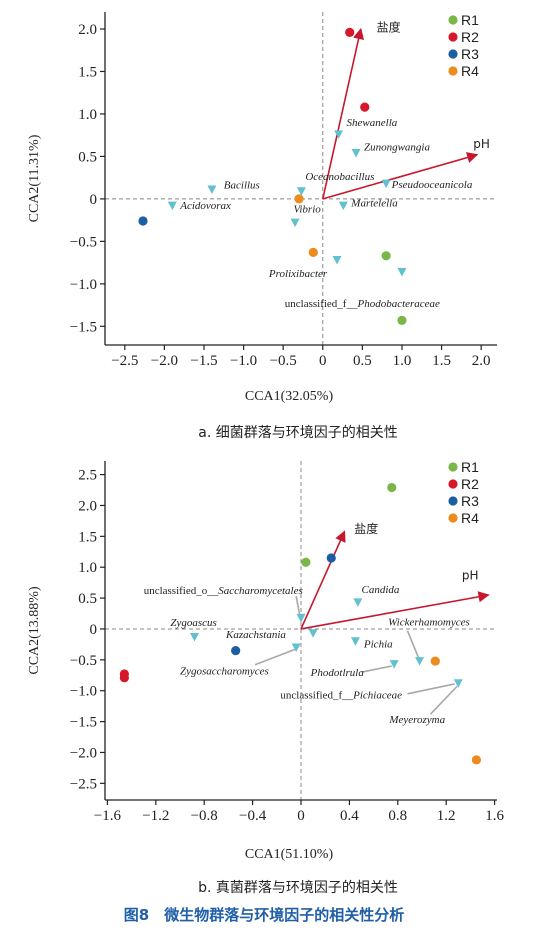 Image resolution: width=547 pixels, height=939 pixels. What do you see at coordinates (289, 396) in the screenshot?
I see `x-axis-label: CCA1(32.05%)` at bounding box center [289, 396].